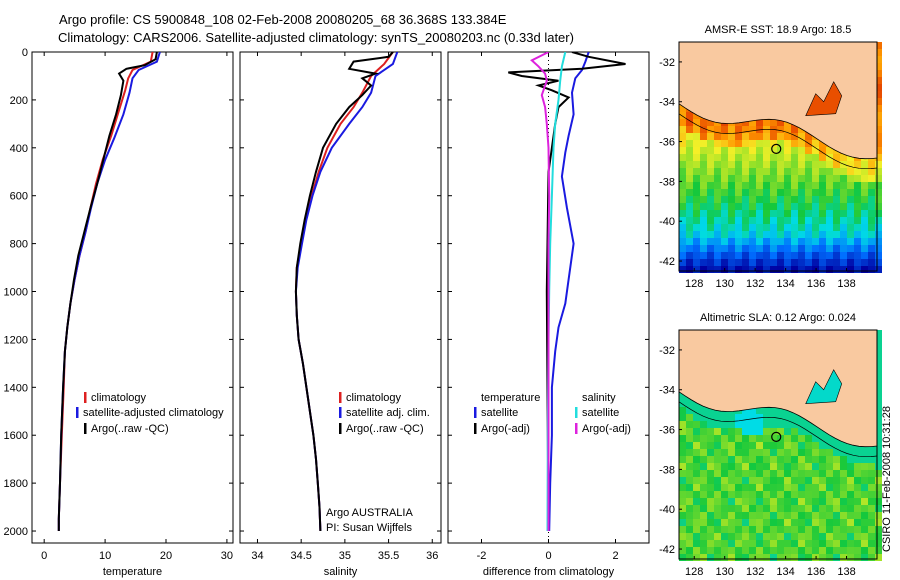  What do you see at coordinates (16, 293) in the screenshot?
I see `y-tick-label: 1000` at bounding box center [16, 293].